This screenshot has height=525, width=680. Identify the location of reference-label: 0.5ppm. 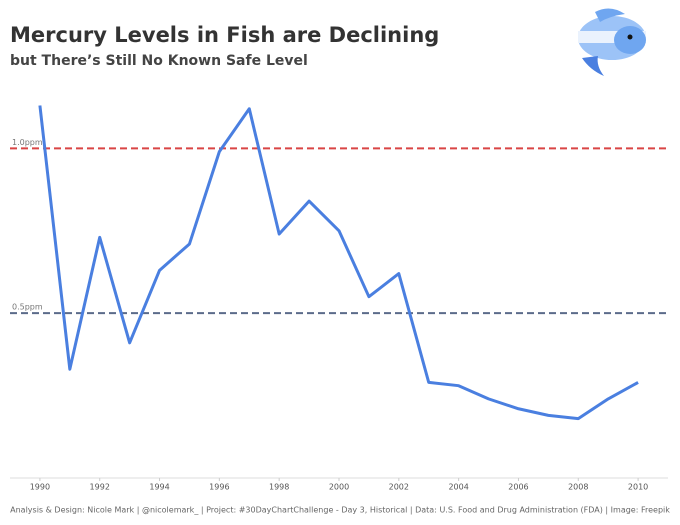
(27, 307).